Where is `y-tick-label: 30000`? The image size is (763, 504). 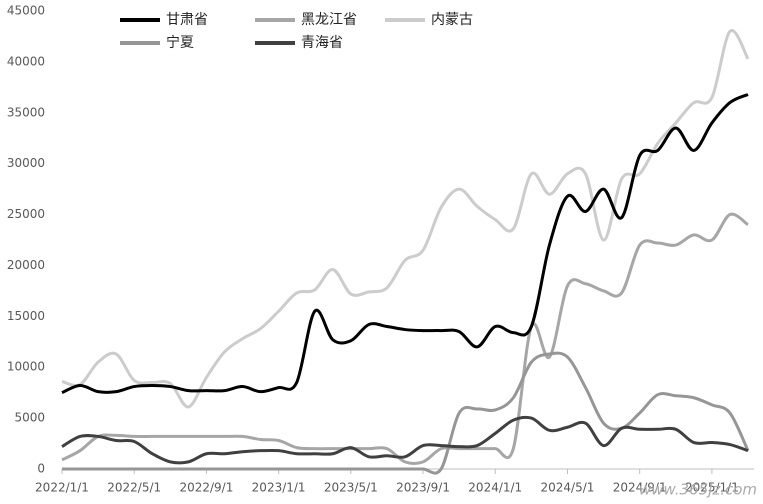 y-tick-label: 30000 is located at coordinates (26, 163).